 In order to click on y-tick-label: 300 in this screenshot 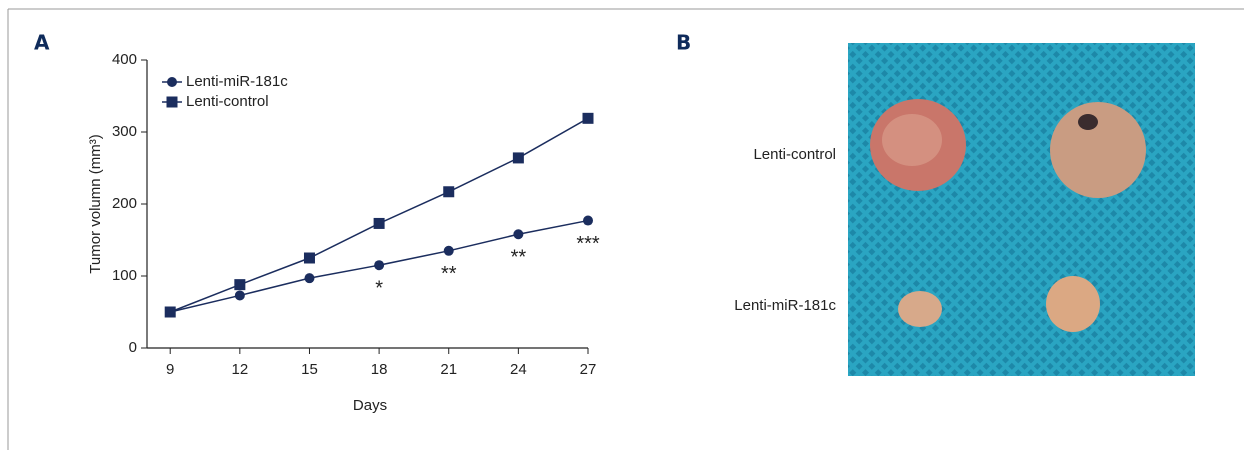, I will do `click(124, 131)`.